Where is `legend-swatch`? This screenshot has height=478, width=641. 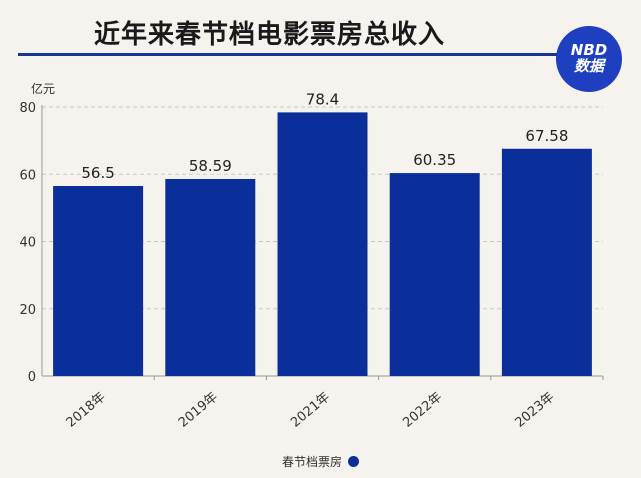
legend-swatch is located at coordinates (353, 461).